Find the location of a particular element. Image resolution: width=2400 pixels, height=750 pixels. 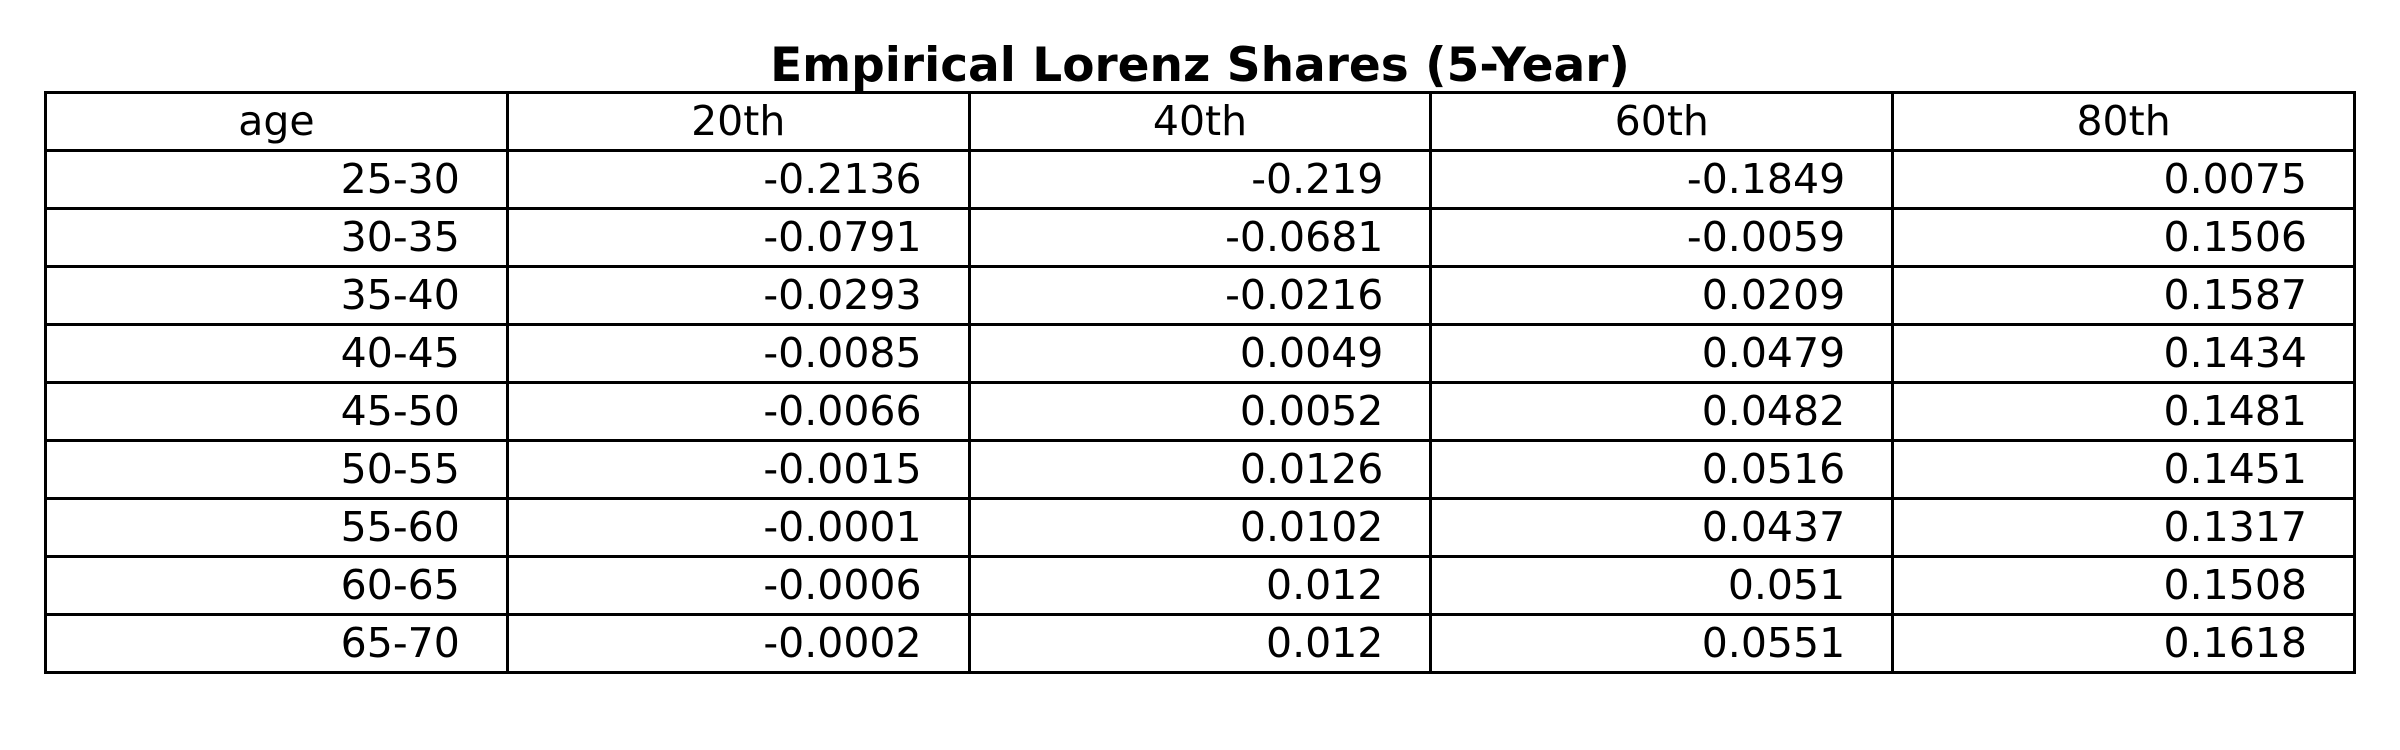

table-cell-40th: -0.219 is located at coordinates (1200, 179).